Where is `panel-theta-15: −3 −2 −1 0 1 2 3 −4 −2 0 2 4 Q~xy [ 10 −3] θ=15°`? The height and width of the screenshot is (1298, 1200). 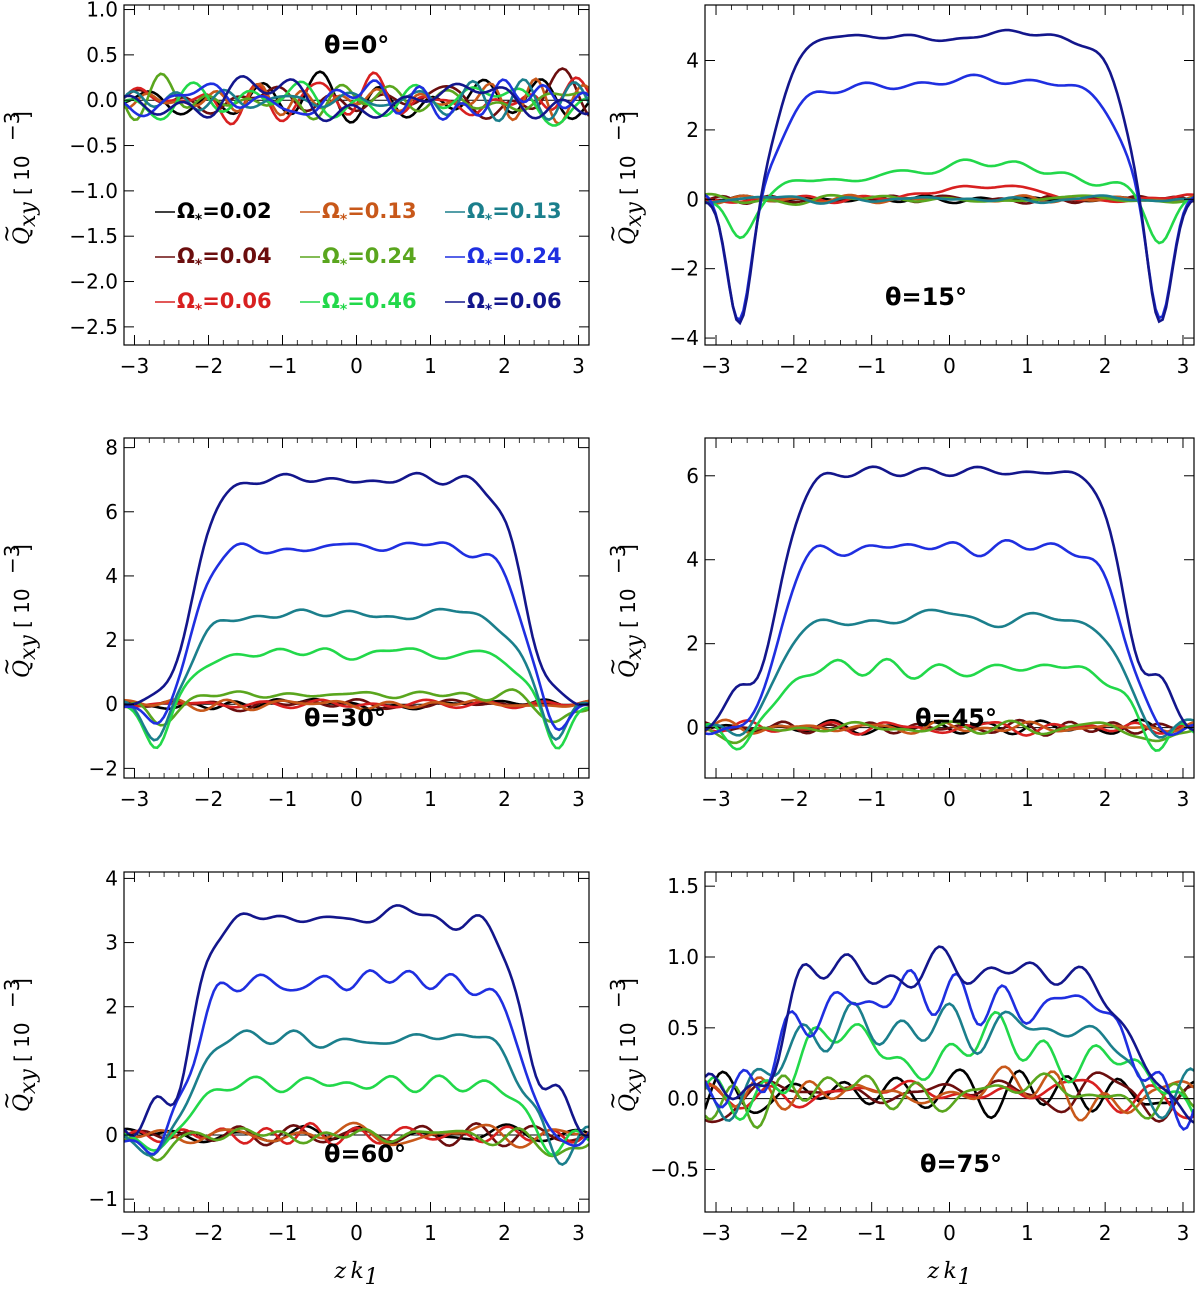 panel-theta-15: −3 −2 −1 0 1 2 3 −4 −2 0 2 4 Q~xy [ 10 −3] θ=15° is located at coordinates (898, 191).